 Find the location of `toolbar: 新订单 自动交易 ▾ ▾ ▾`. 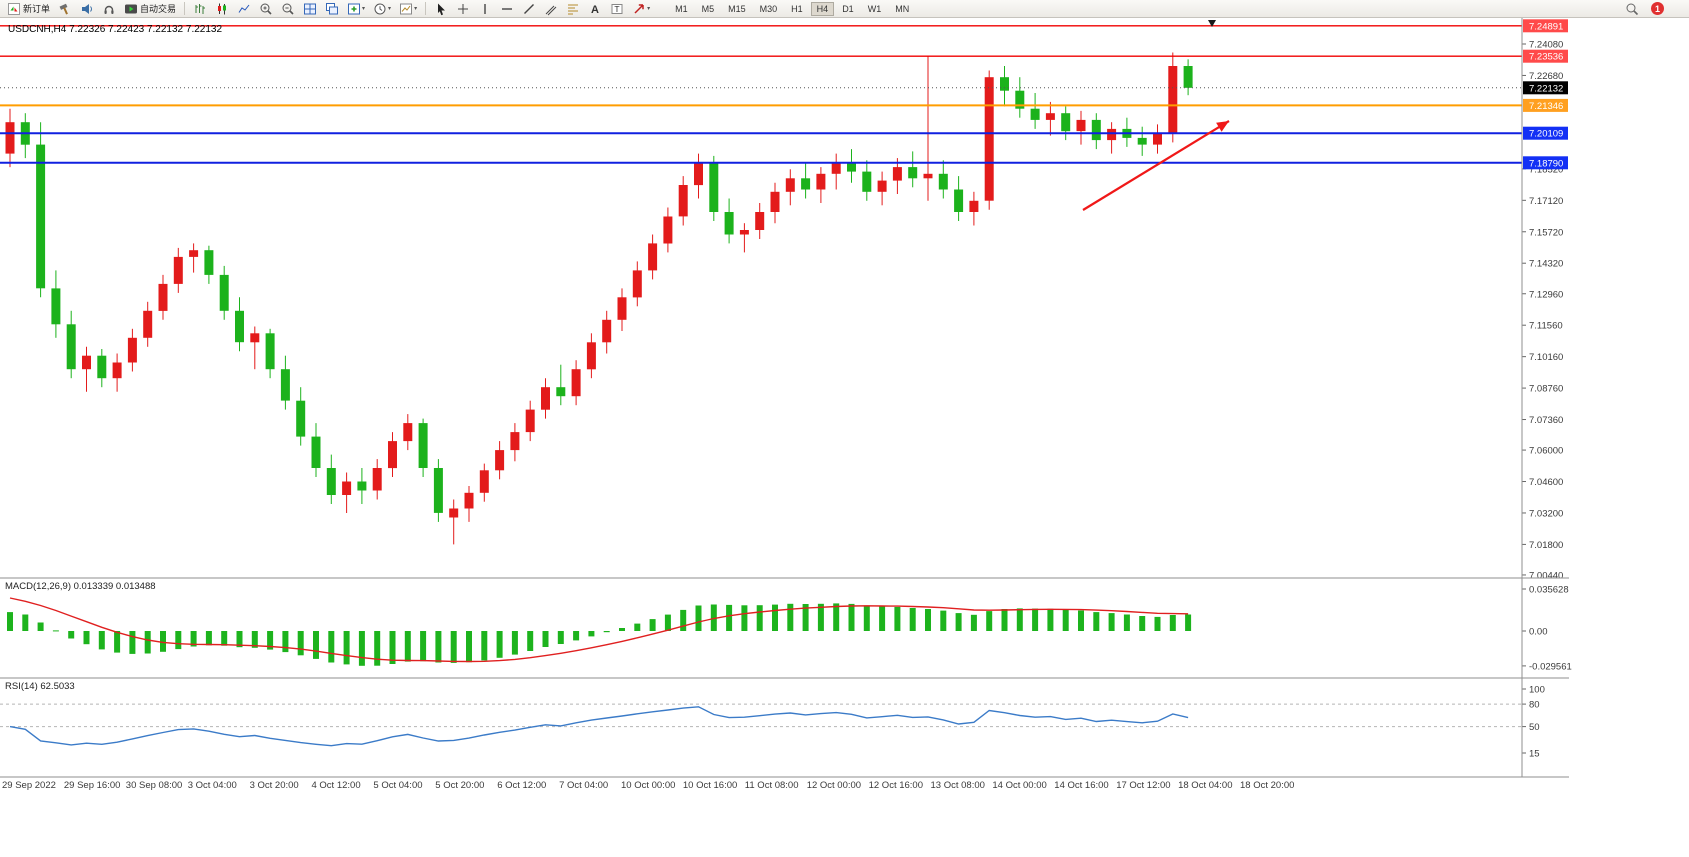

toolbar: 新订单 自动交易 ▾ ▾ ▾ is located at coordinates (844, 9).